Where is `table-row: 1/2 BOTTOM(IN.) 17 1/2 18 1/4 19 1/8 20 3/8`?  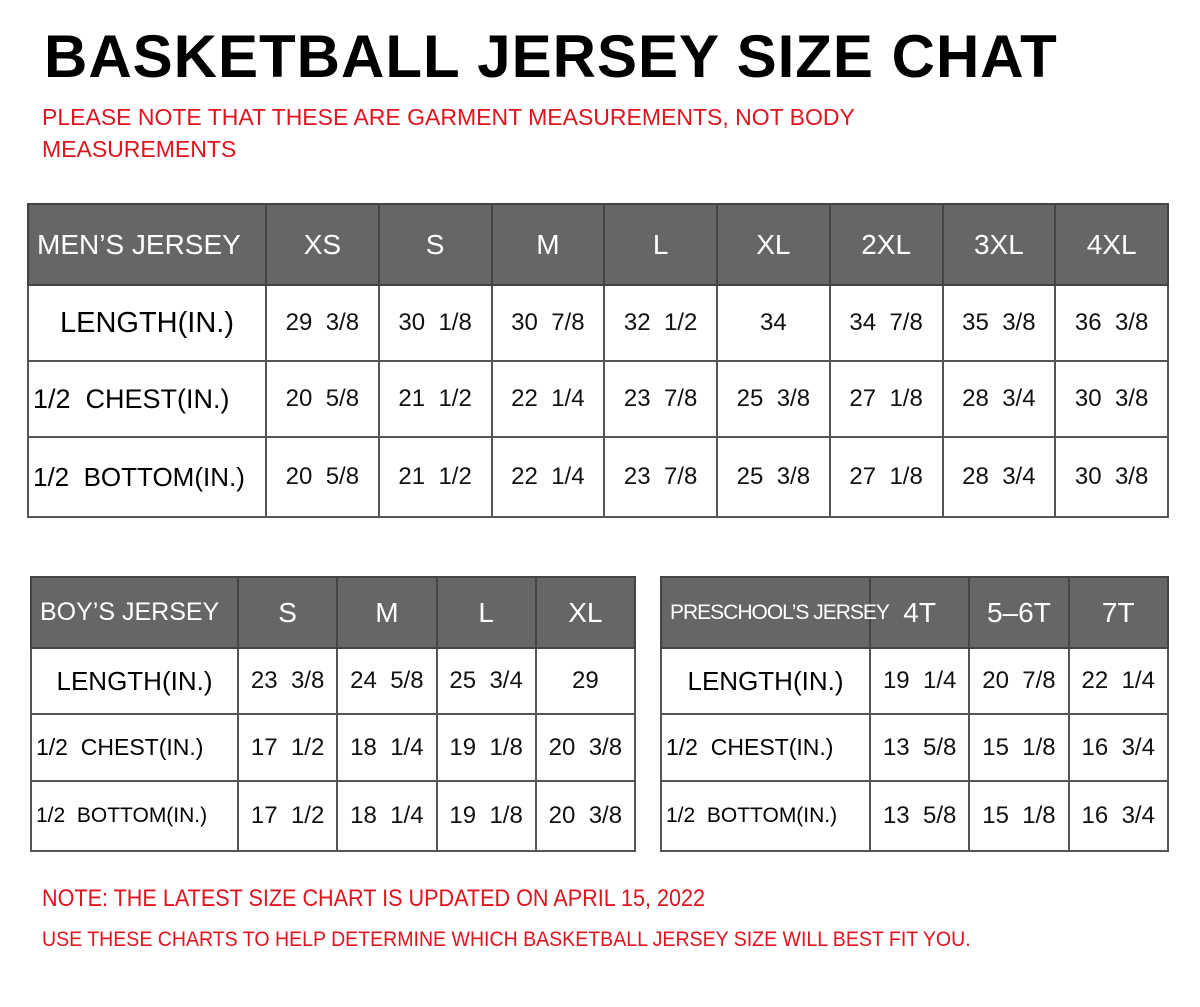
table-row: 1/2 BOTTOM(IN.) 17 1/2 18 1/4 19 1/8 20 3/8 is located at coordinates (333, 816).